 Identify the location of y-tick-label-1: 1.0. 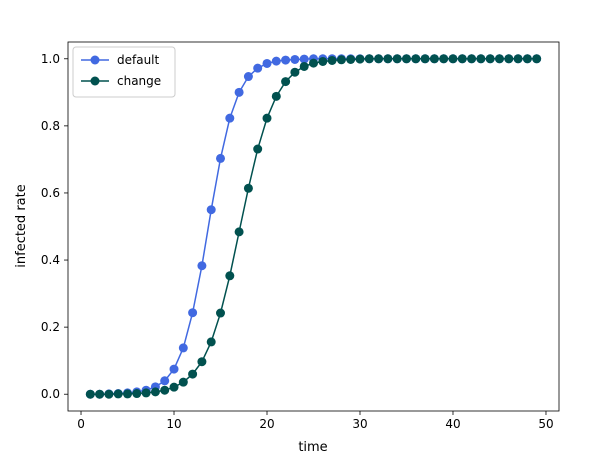
(50, 59).